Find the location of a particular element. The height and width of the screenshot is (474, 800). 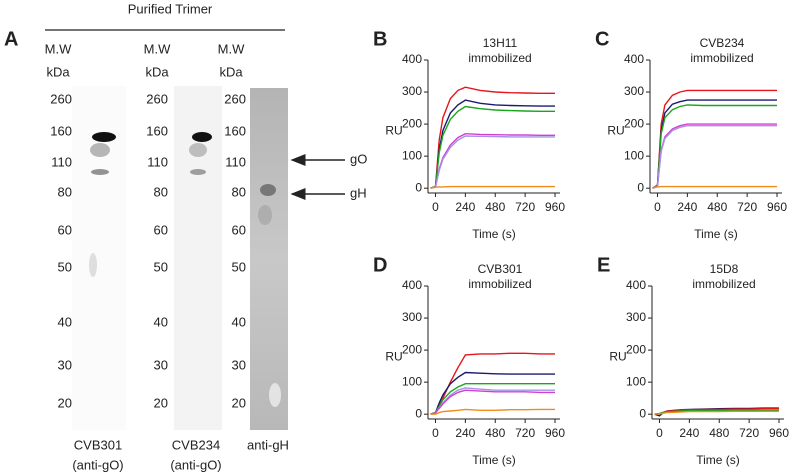

x-tick-label: 720 is located at coordinates (525, 207).